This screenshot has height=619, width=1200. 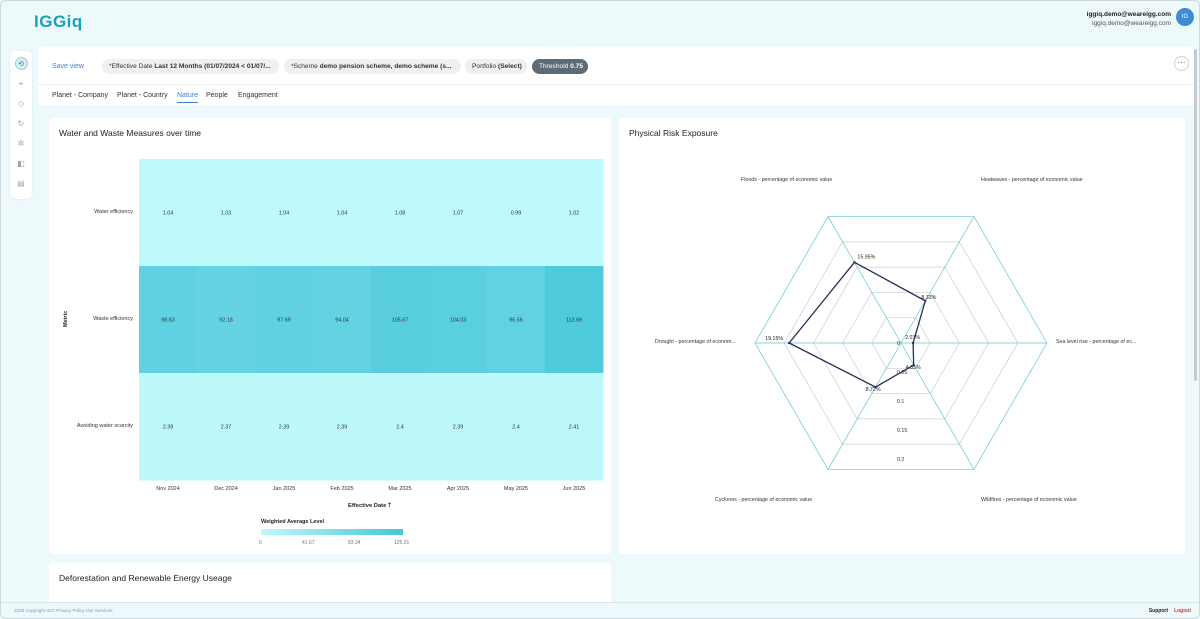 What do you see at coordinates (284, 489) in the screenshot?
I see `heatmap-x-label: Jan 2025` at bounding box center [284, 489].